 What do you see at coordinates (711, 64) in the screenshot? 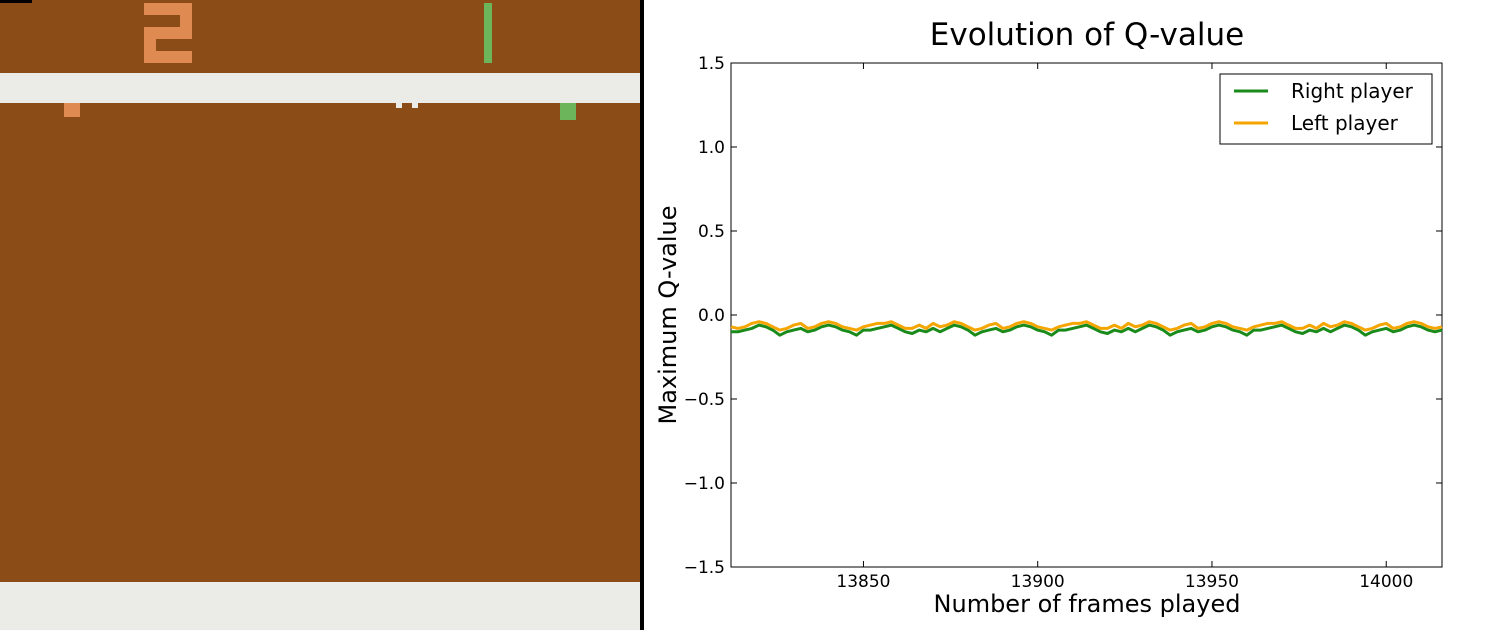
I see `y-tick-label: 1.5` at bounding box center [711, 64].